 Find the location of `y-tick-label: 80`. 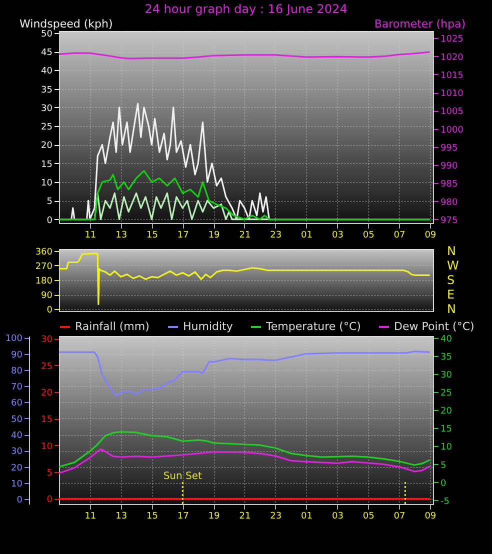

y-tick-label: 80 is located at coordinates (17, 371).